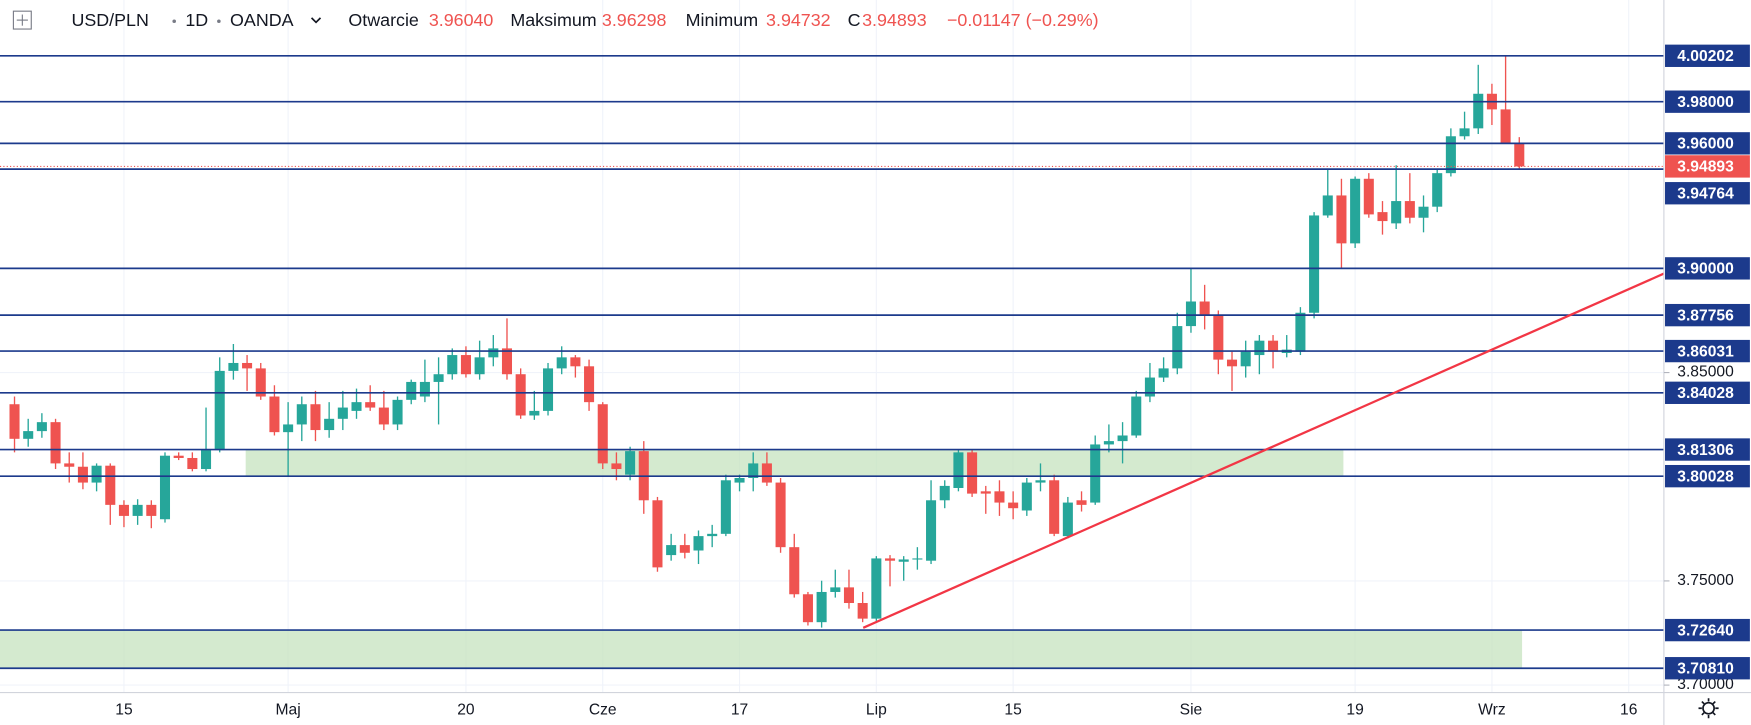  Describe the element at coordinates (262, 20) in the screenshot. I see `source: OANDA` at that location.